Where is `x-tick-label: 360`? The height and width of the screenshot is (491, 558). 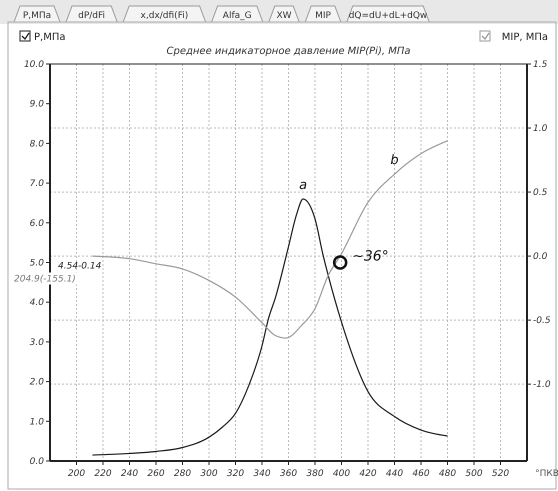
x-tick-label: 360 is located at coordinates (289, 474).